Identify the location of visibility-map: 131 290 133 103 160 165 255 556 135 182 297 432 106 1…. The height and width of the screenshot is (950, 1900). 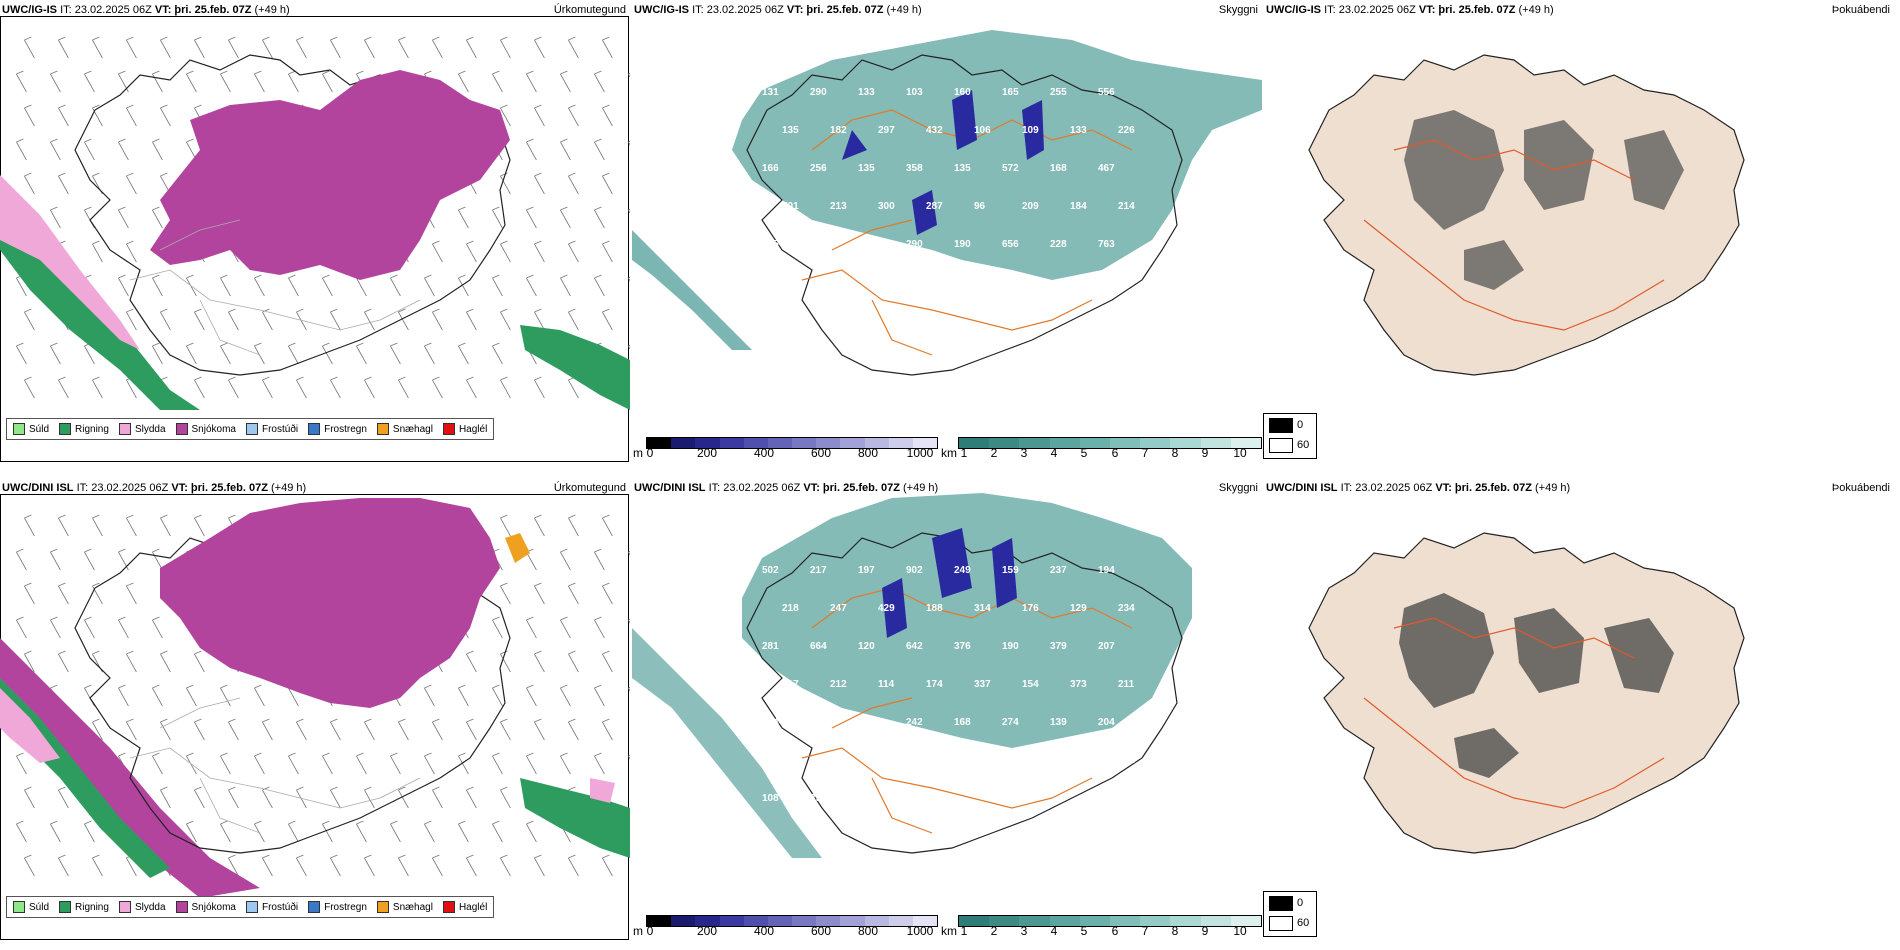
(947, 203).